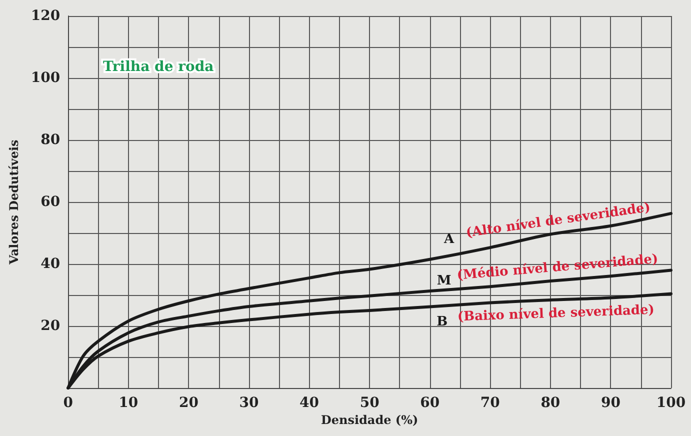 The image size is (691, 436). Describe the element at coordinates (128, 403) in the screenshot. I see `x-tick-label: 10` at that location.